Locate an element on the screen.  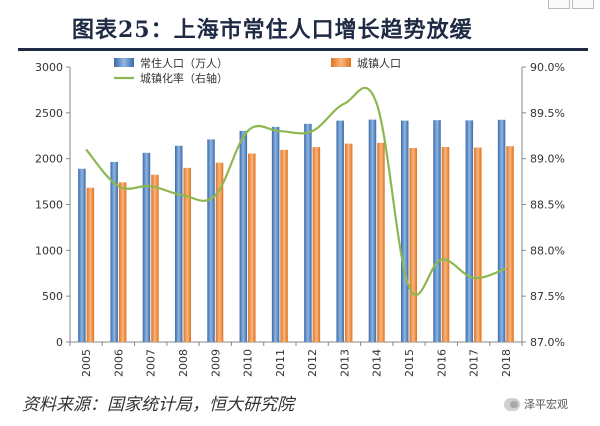
x-tick-label: 2018 is located at coordinates (506, 363).